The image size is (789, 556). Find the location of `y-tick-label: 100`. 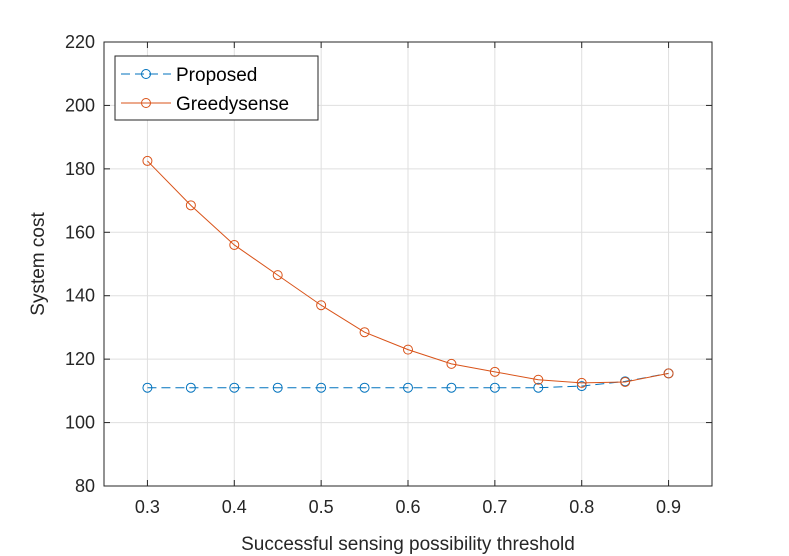

y-tick-label: 100 is located at coordinates (80, 423).